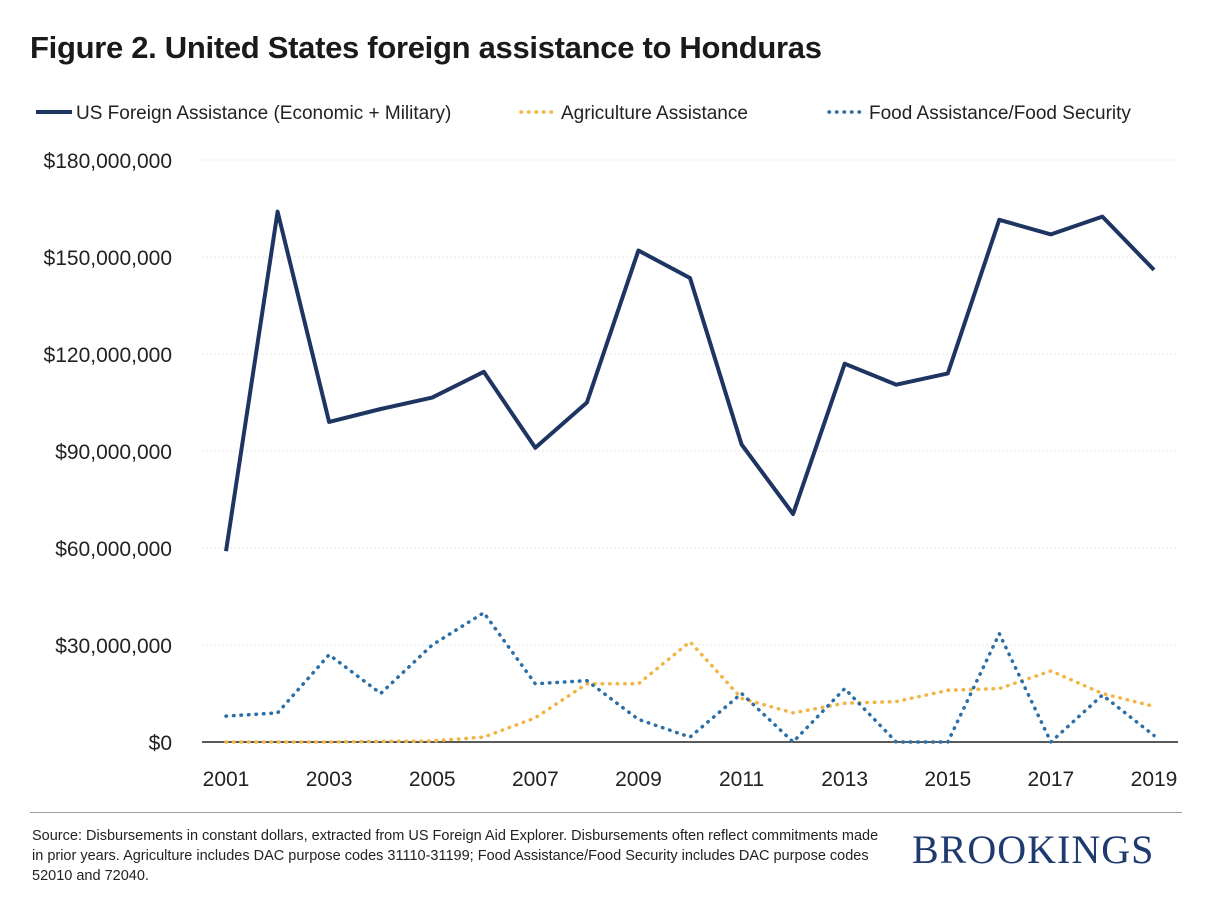 The image size is (1212, 910). Describe the element at coordinates (108, 258) in the screenshot. I see `y-tick-label: $150,000,000` at that location.